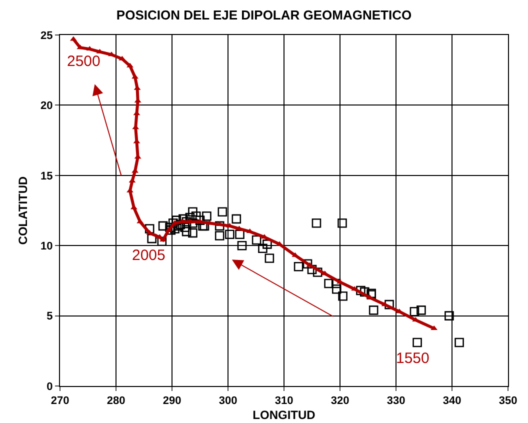 The width and height of the screenshot is (528, 423). Describe the element at coordinates (46, 36) in the screenshot. I see `y-tick-label: 25` at that location.